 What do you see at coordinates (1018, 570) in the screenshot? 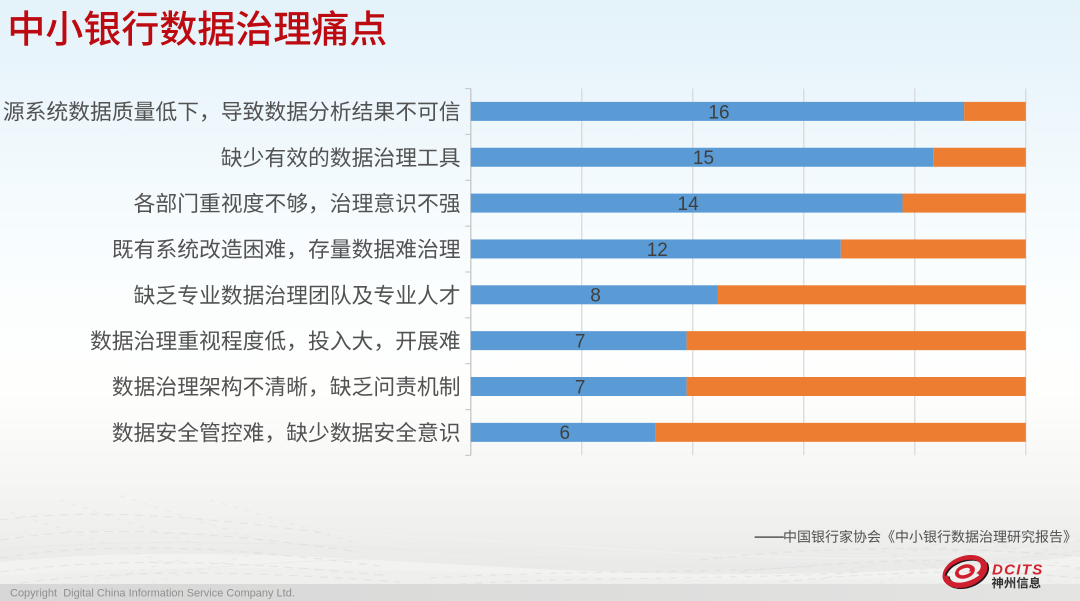
I see `svg-text: DCITS` at bounding box center [1018, 570].